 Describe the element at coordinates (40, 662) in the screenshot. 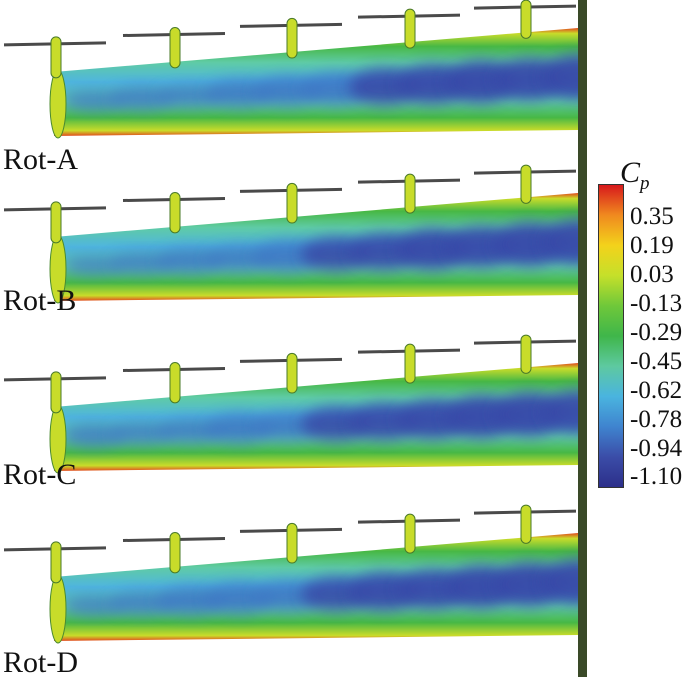

I see `panel-label-rot-d: Rot-D` at that location.